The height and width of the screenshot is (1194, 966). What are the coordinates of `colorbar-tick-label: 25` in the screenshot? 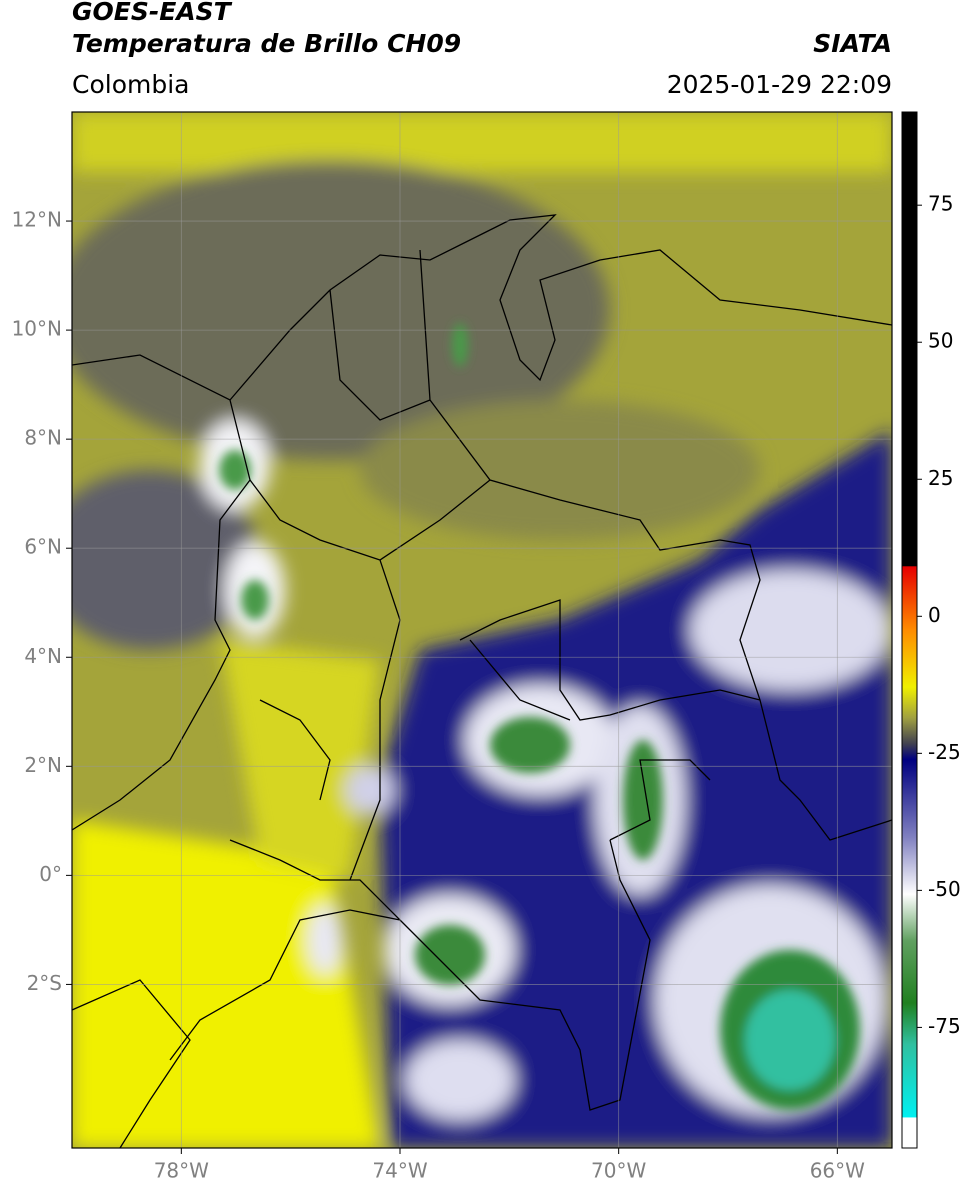 It's located at (940, 478).